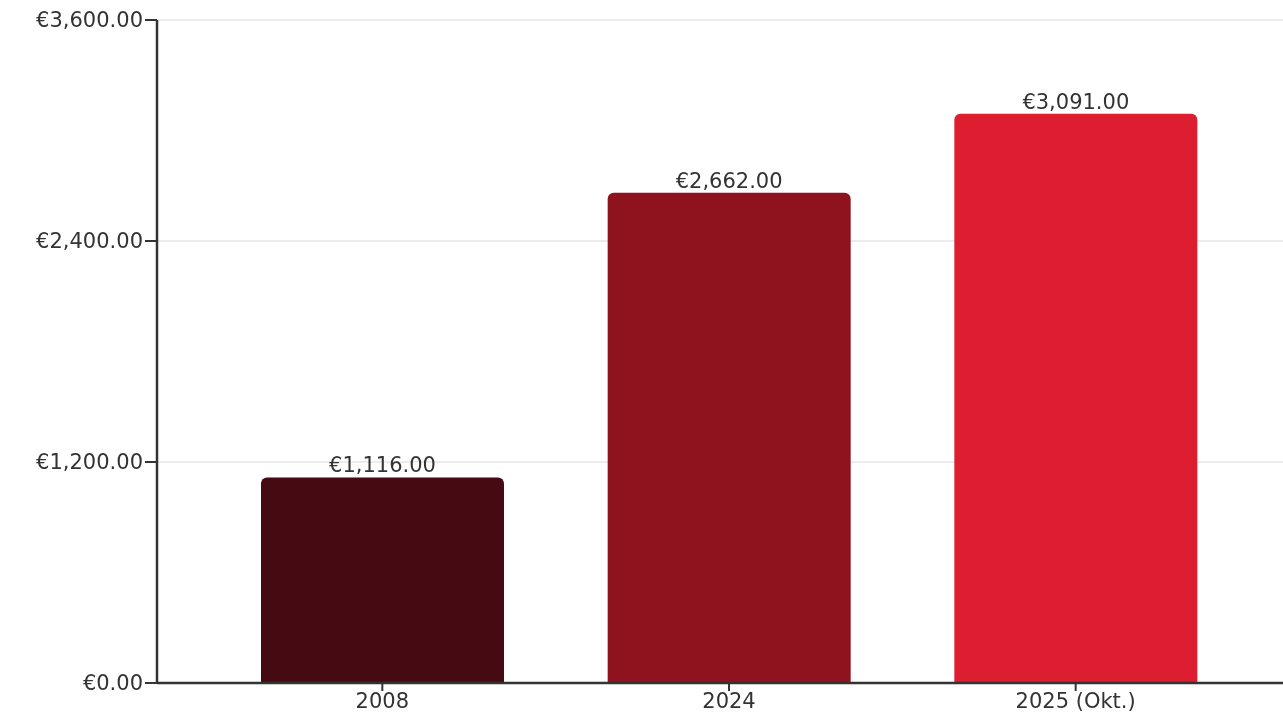 The height and width of the screenshot is (721, 1283). What do you see at coordinates (729, 180) in the screenshot?
I see `data-label: €2,662.00` at bounding box center [729, 180].